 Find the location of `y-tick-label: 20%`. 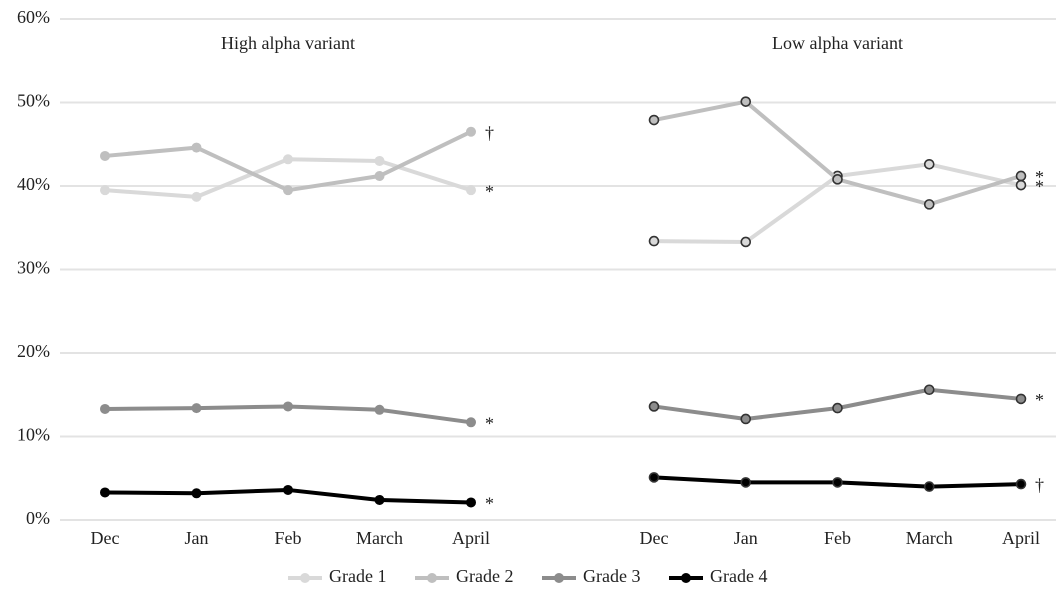

y-tick-label: 20% is located at coordinates (33, 351).